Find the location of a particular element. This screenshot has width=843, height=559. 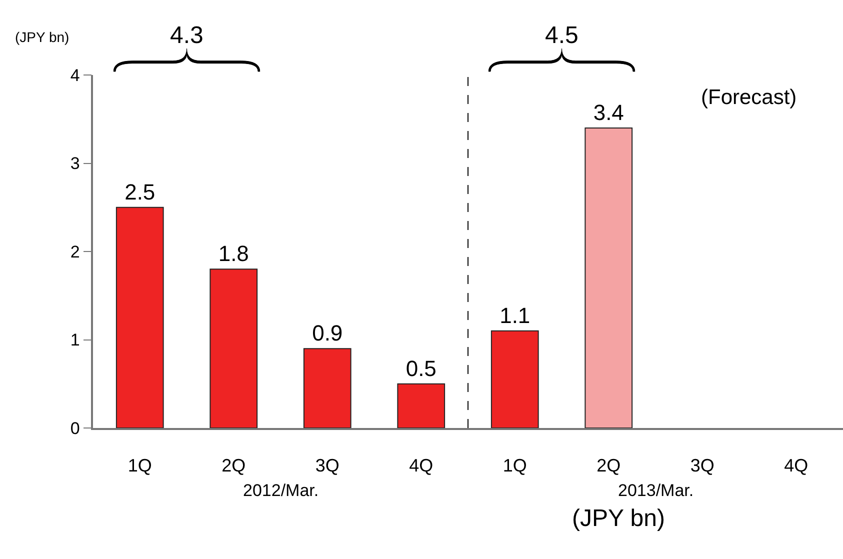

text: (JPY bn) is located at coordinates (618, 518).